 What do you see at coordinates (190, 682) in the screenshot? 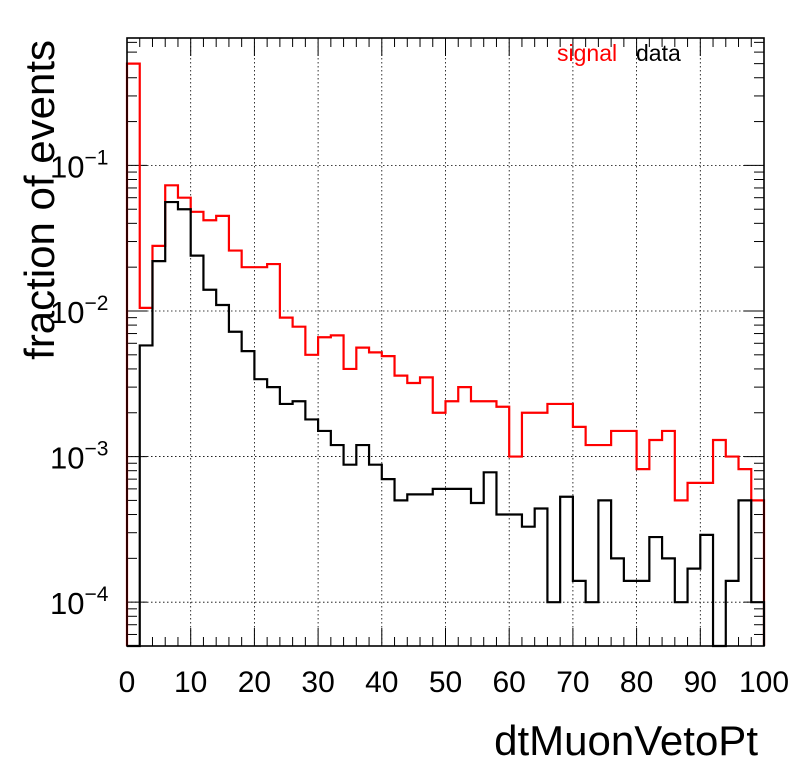
I see `x-tick-label: 10` at bounding box center [190, 682].